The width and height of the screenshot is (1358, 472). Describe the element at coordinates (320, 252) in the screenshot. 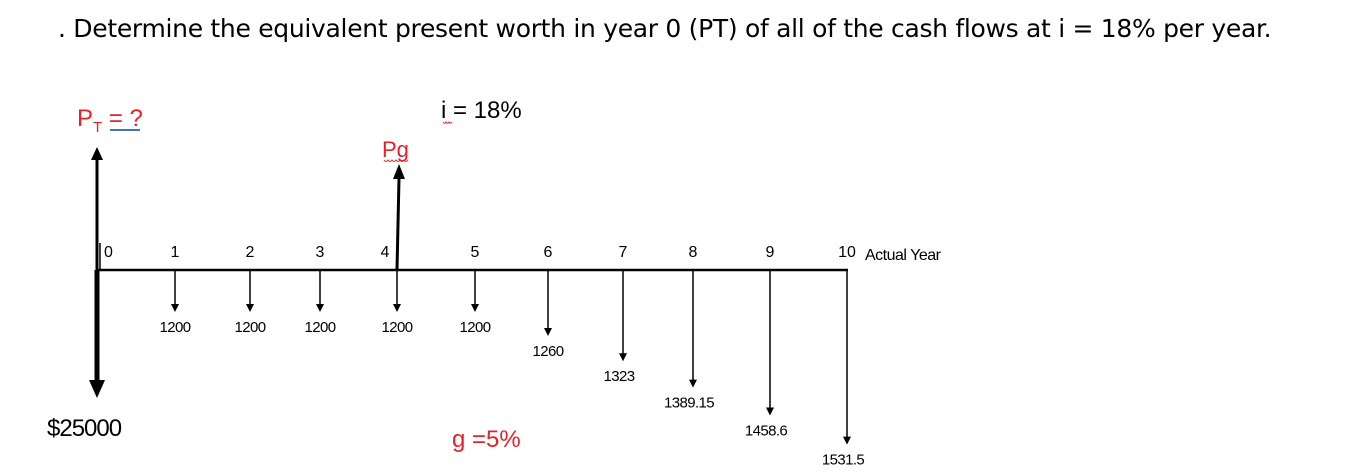

I see `year-label-3: 3` at that location.